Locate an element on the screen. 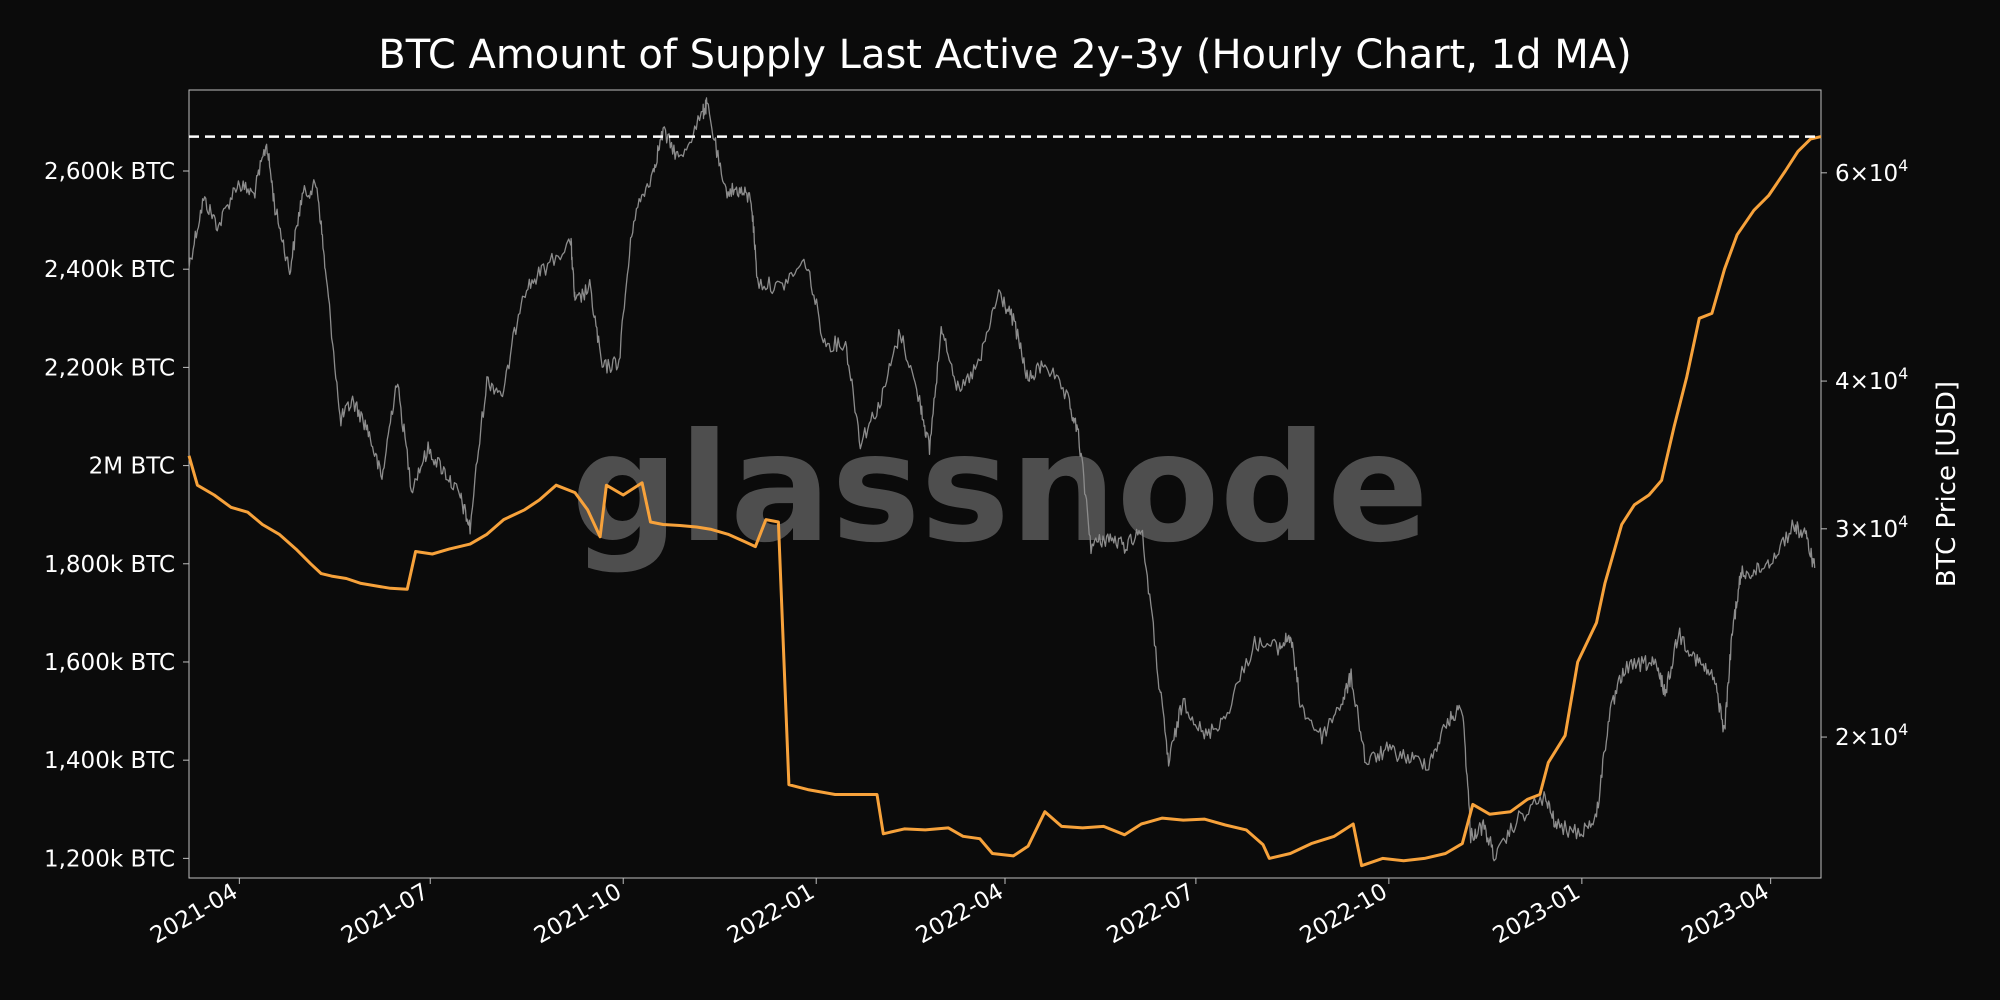 The width and height of the screenshot is (2000, 1000). y-right-axis-label: BTC Price [USD] is located at coordinates (1947, 484).